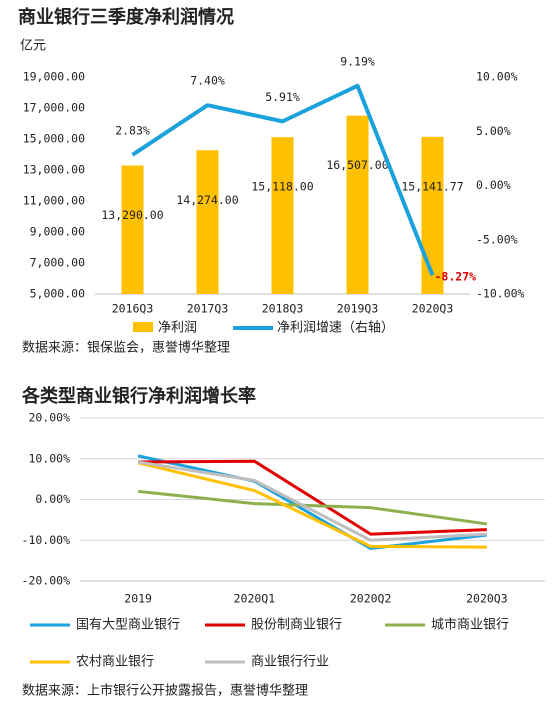 Image resolution: width=556 pixels, height=714 pixels. I want to click on legend-label: 商业银行行业, so click(290, 662).